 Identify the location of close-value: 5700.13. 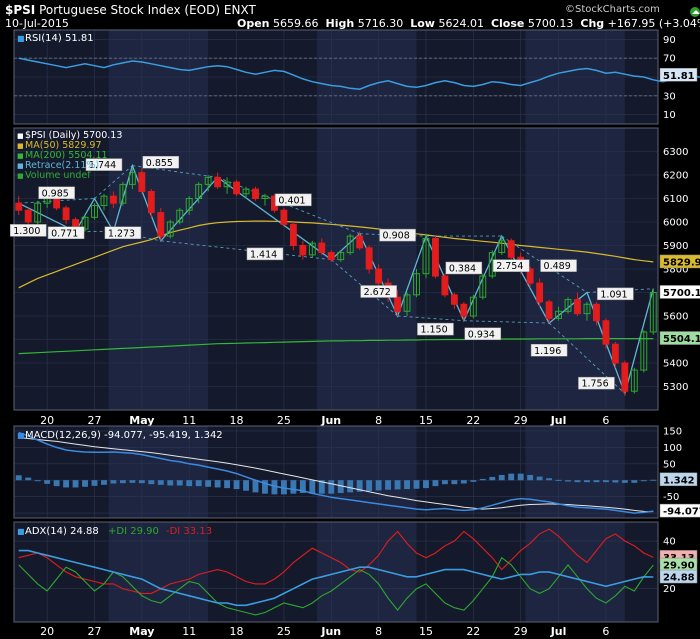
(550, 23).